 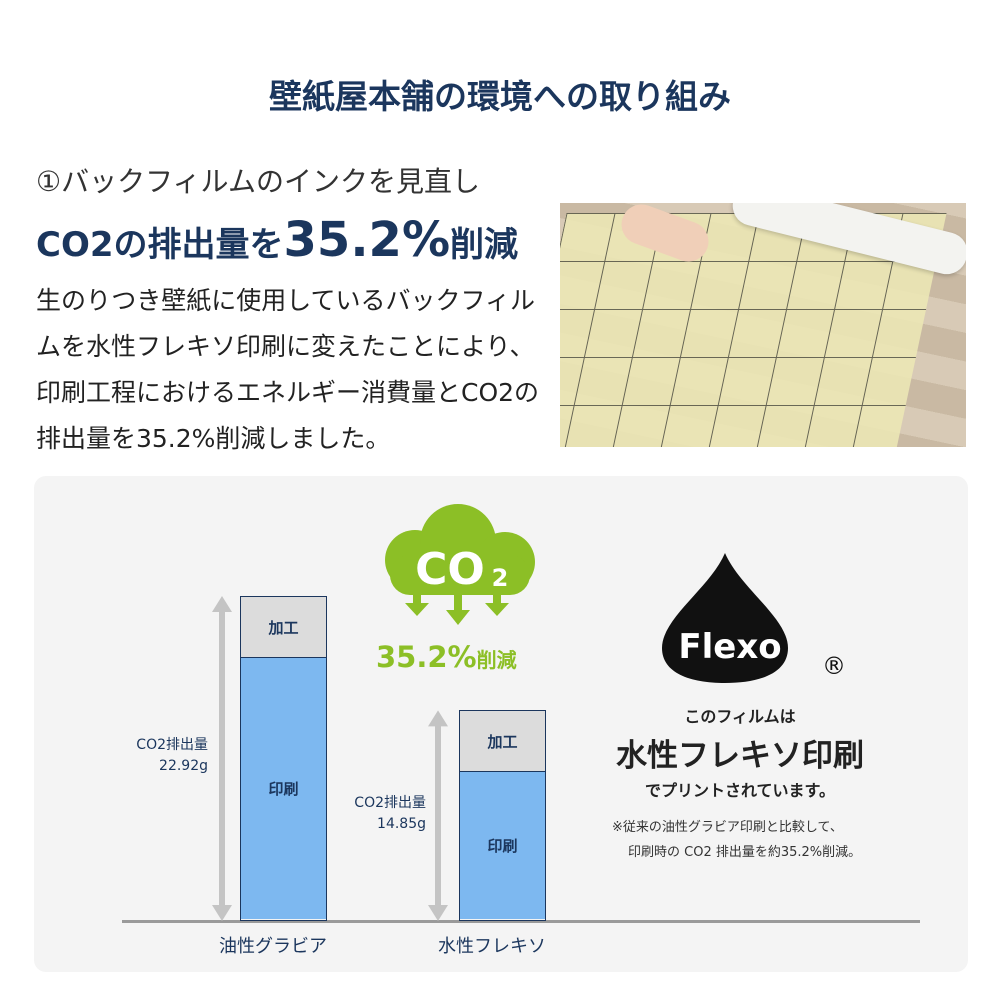 What do you see at coordinates (763, 325) in the screenshot?
I see `backfilm-photo` at bounding box center [763, 325].